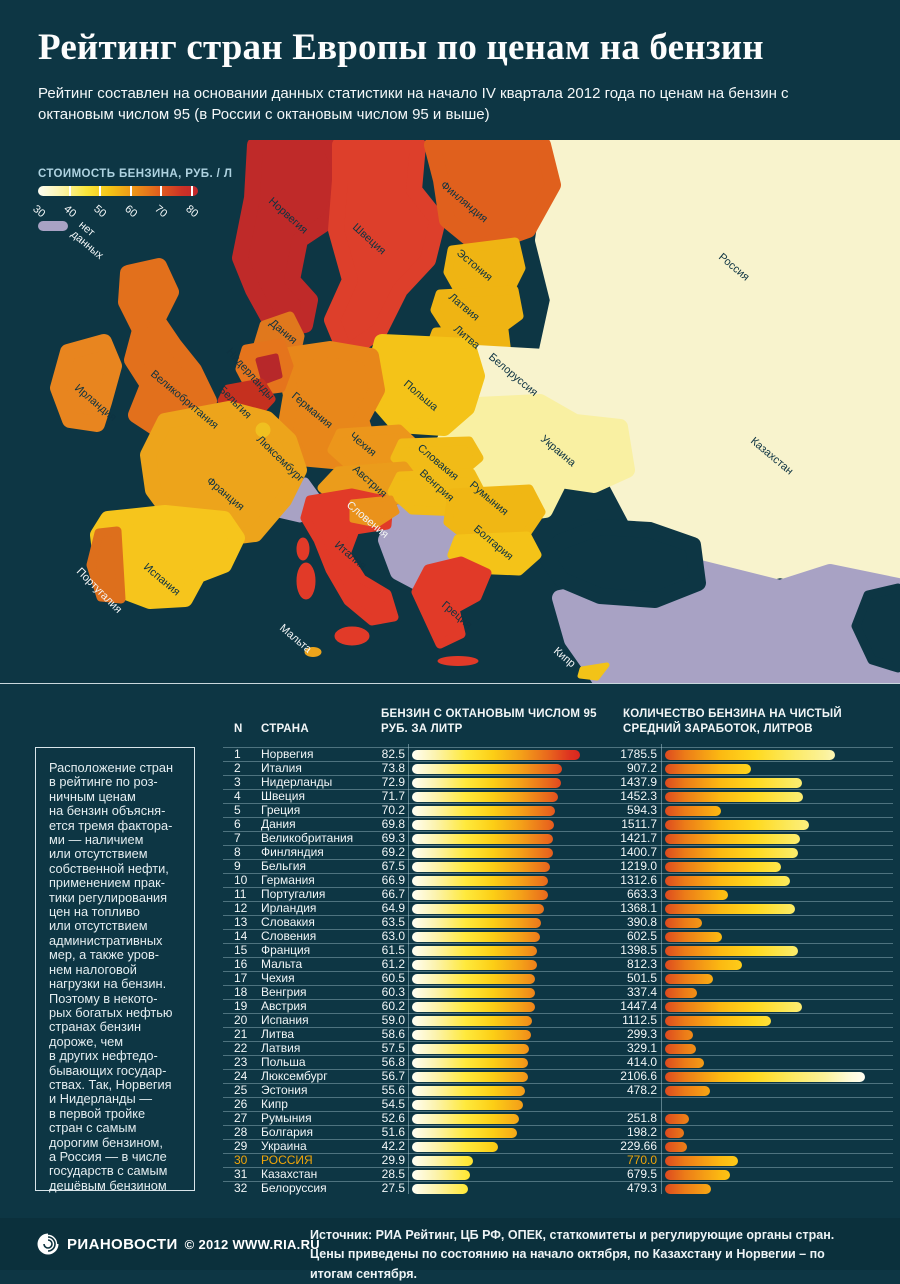 The height and width of the screenshot is (1284, 900). What do you see at coordinates (241, 1034) in the screenshot?
I see `rank-cell: 21` at bounding box center [241, 1034].